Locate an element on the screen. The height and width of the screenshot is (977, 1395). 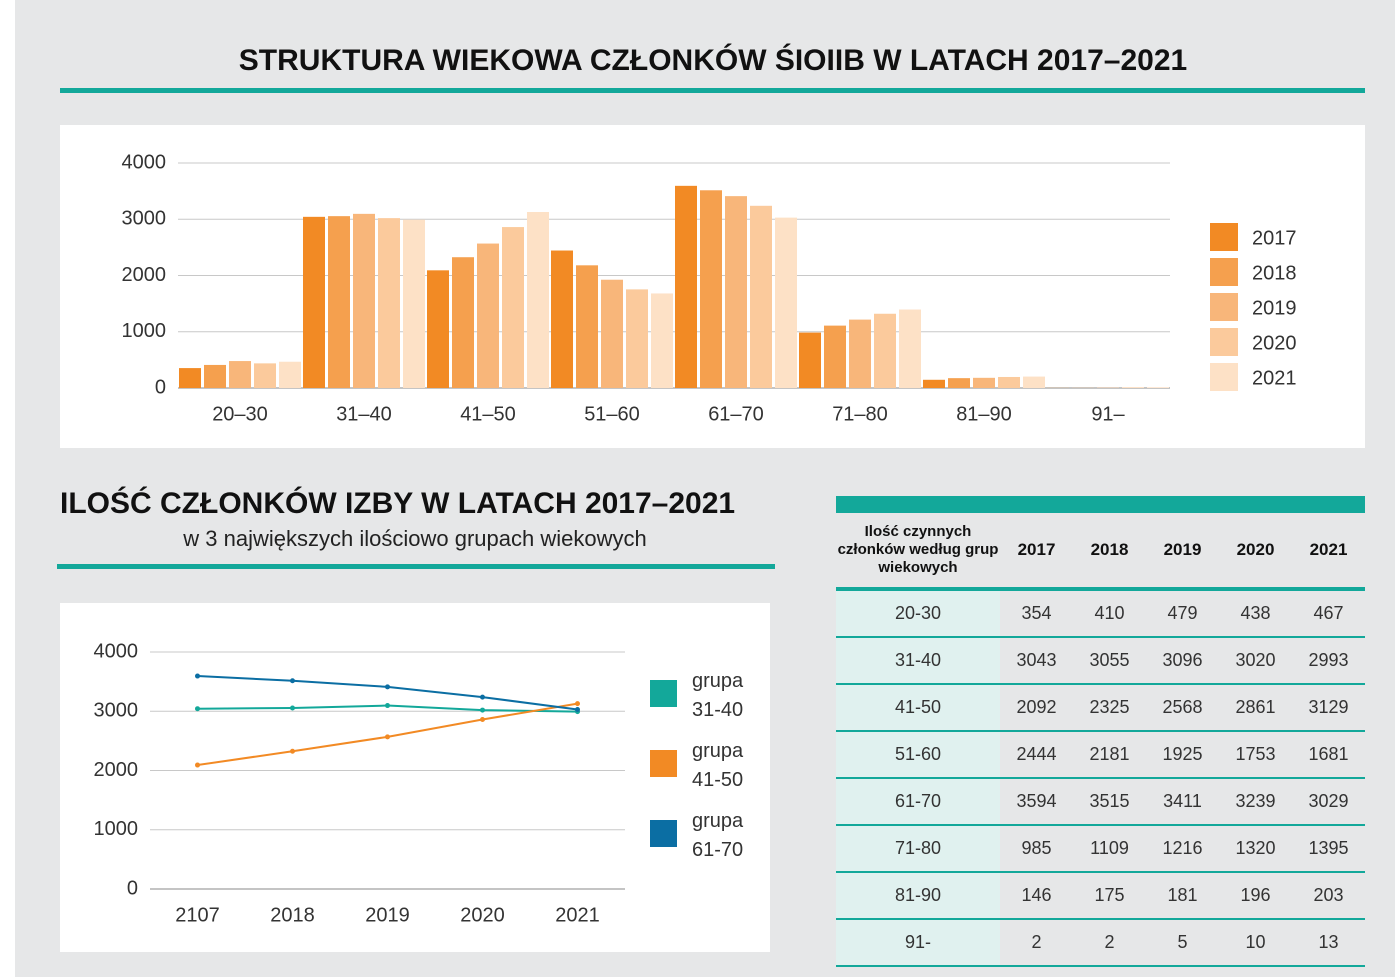
cell: 3020 is located at coordinates (1255, 661).